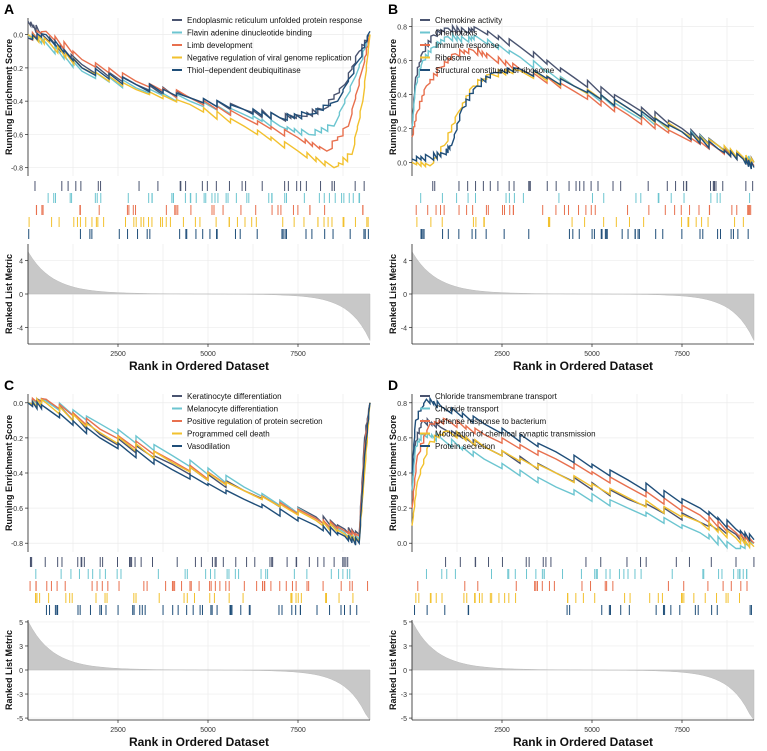 The image size is (767, 751). What do you see at coordinates (220, 45) in the screenshot?
I see `legend-label: Limb development` at bounding box center [220, 45].